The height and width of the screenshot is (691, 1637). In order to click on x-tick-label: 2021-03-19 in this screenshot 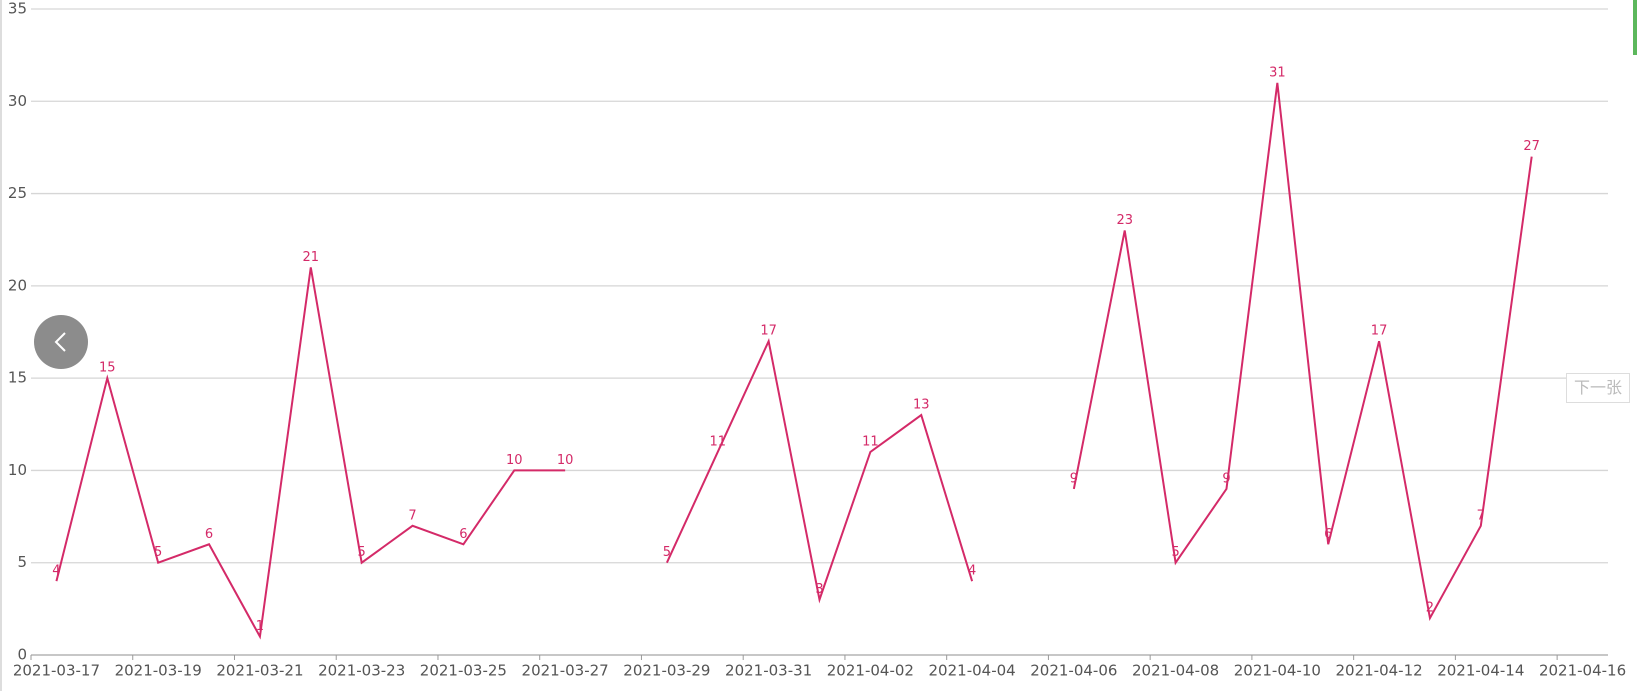, I will do `click(158, 671)`.